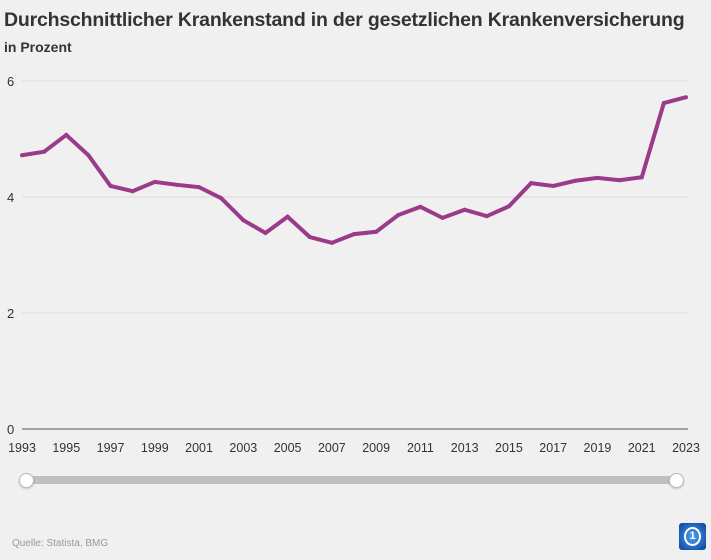 This screenshot has width=711, height=560. What do you see at coordinates (465, 448) in the screenshot?
I see `x-tick-label: 2013` at bounding box center [465, 448].